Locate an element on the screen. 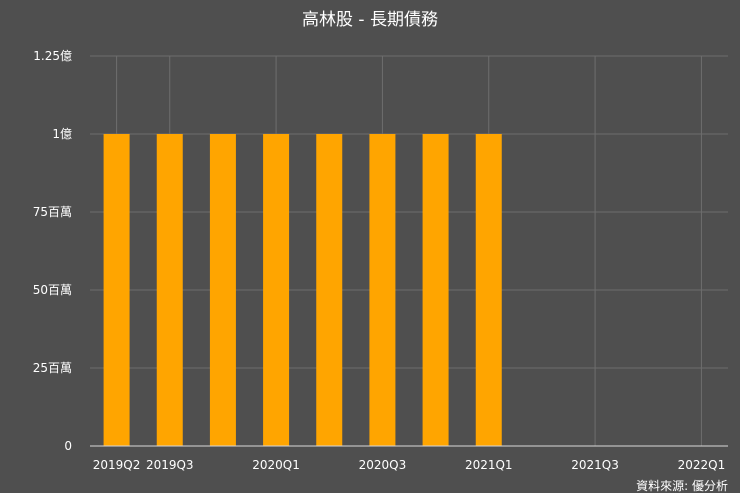 The image size is (740, 493). x-tick-label: 2019Q3 is located at coordinates (170, 465).